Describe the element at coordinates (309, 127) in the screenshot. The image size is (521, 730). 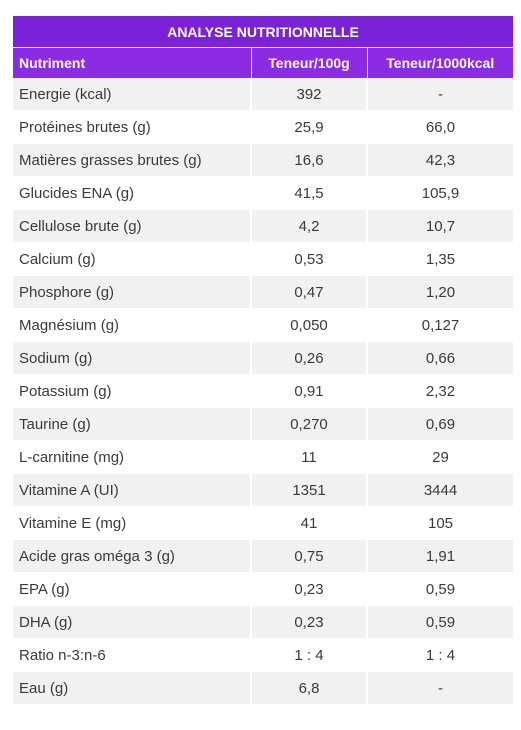
I see `value-per-100g: 25,9` at that location.